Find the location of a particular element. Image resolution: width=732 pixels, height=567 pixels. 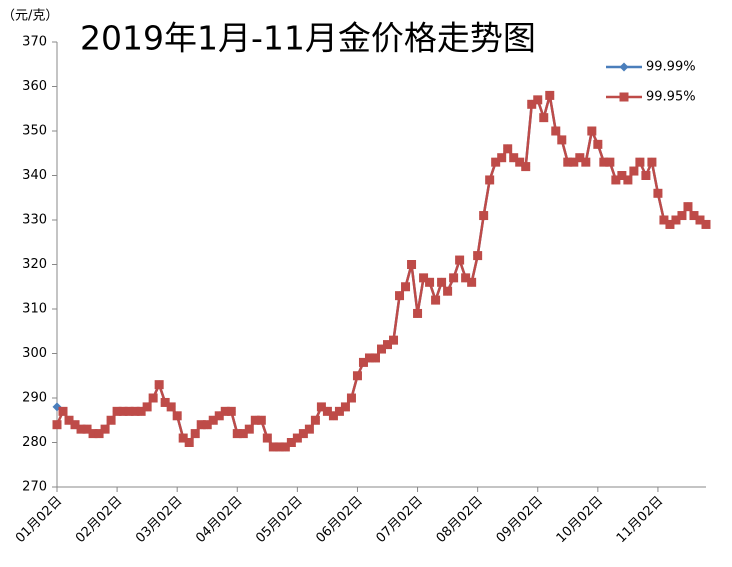

y-tick-label: 310 is located at coordinates (34, 309).